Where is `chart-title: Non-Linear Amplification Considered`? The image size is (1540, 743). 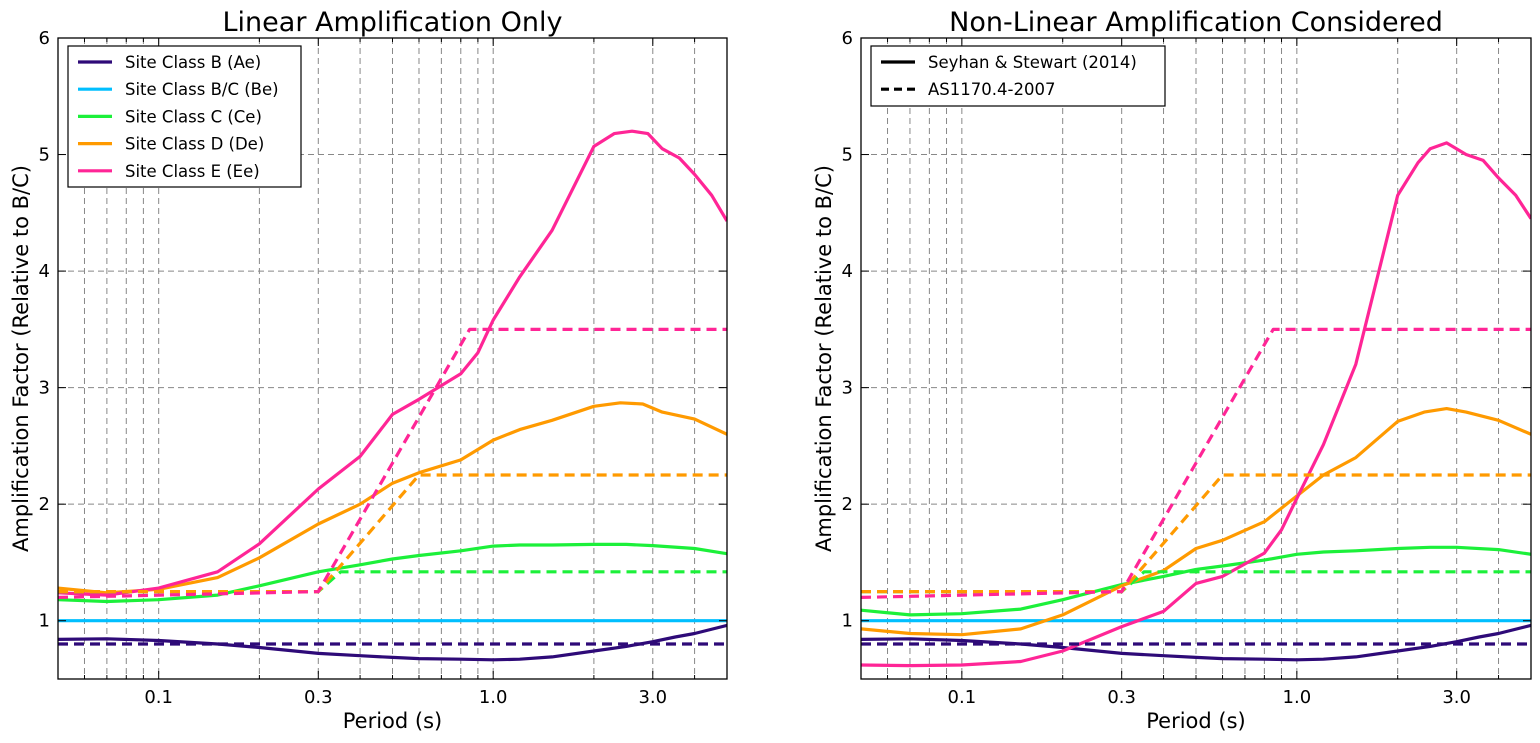 chart-title: Non-Linear Amplification Considered is located at coordinates (1196, 22).